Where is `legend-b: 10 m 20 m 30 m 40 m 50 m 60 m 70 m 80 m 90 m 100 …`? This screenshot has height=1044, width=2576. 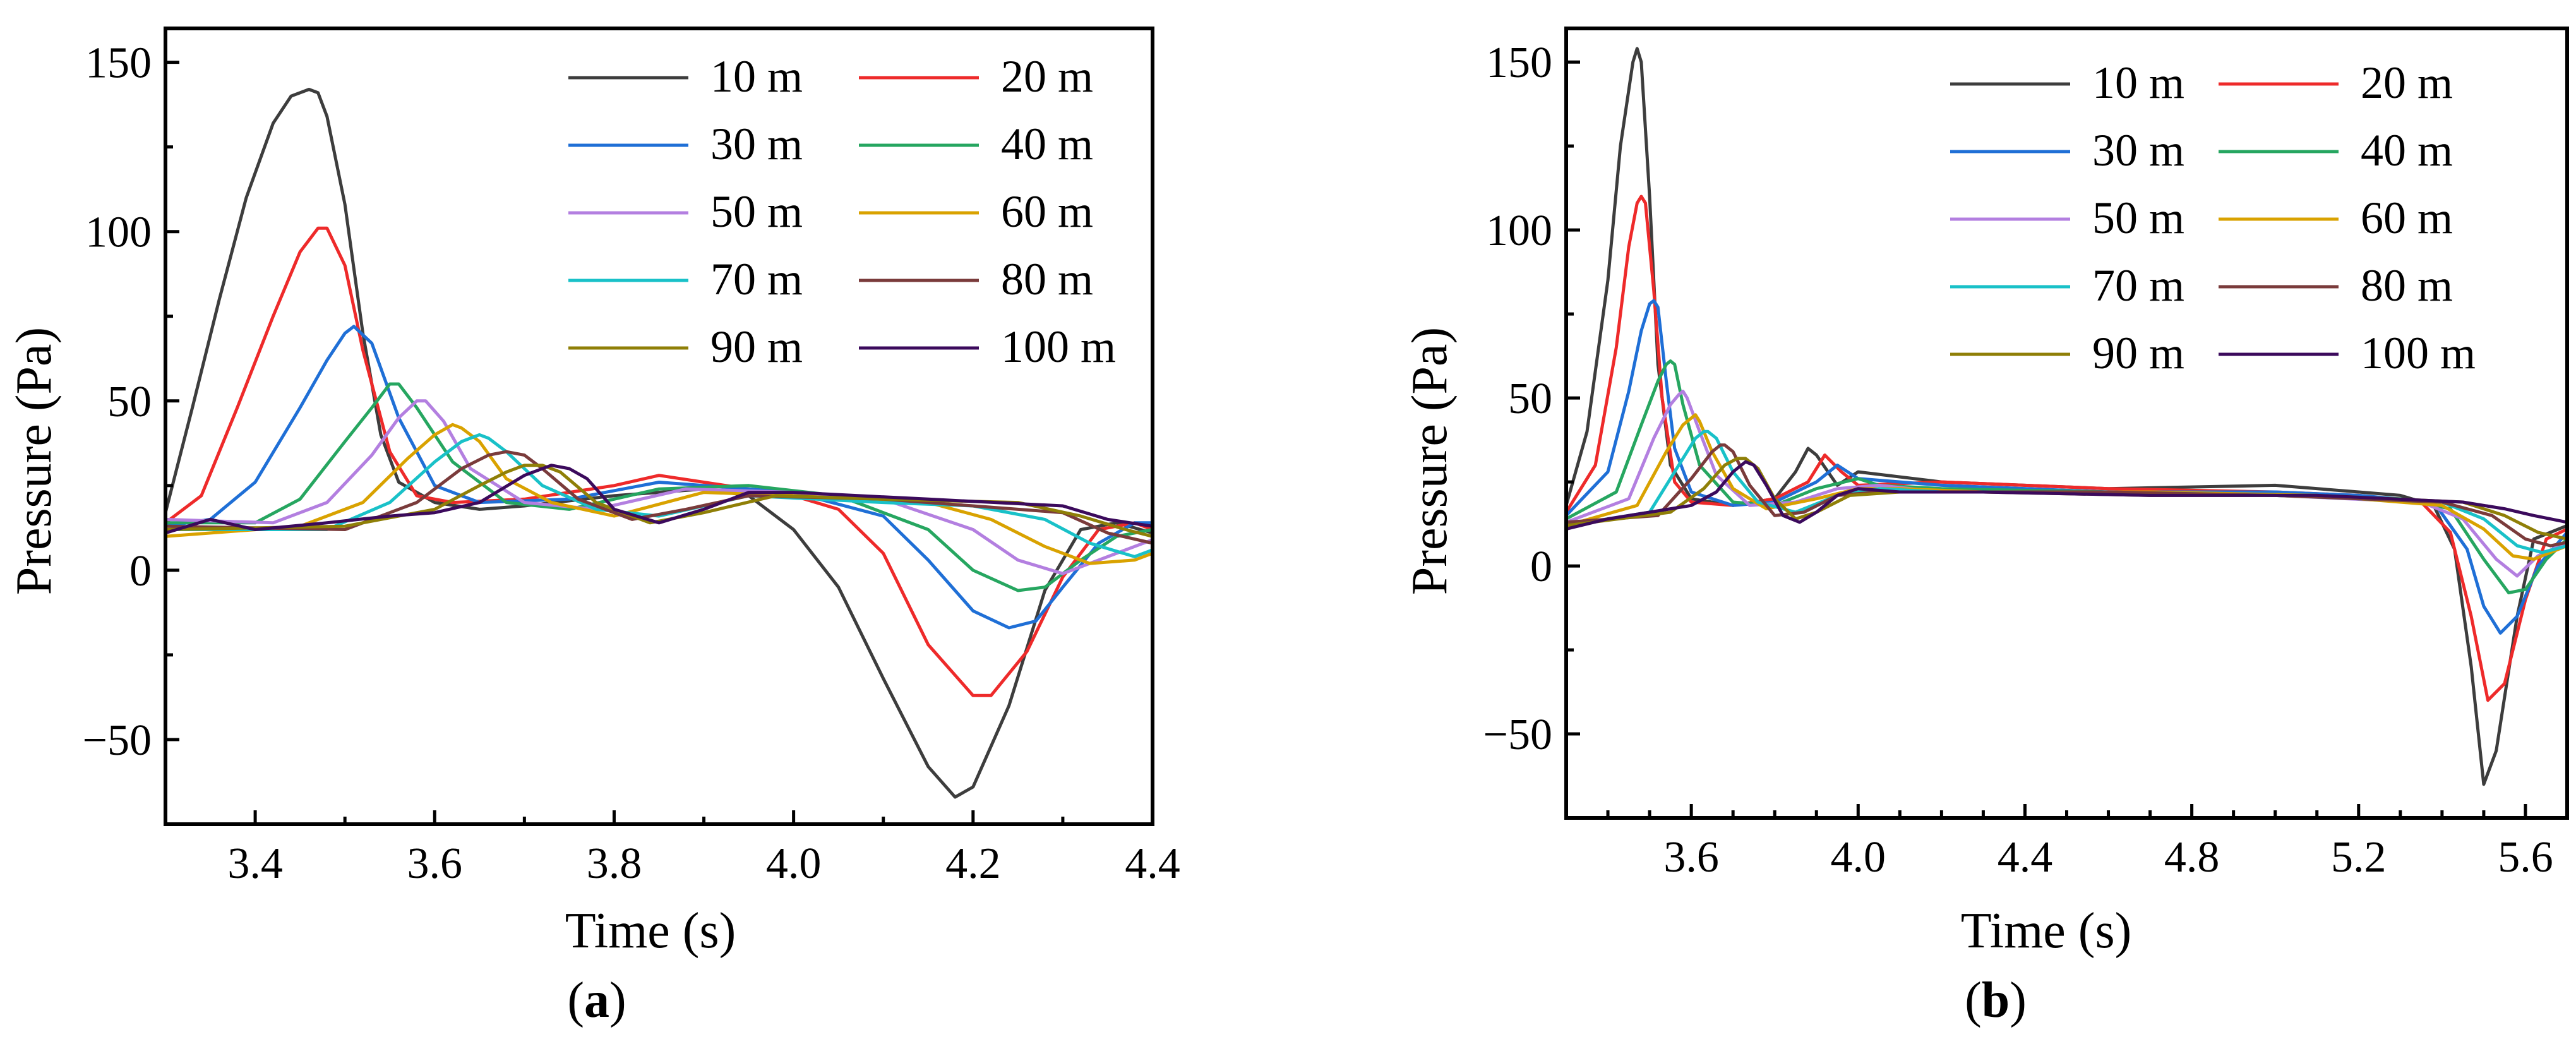
legend-b: 10 m 20 m 30 m 40 m 50 m 60 m 70 m 80 m 90 m 100 … is located at coordinates (2213, 217).